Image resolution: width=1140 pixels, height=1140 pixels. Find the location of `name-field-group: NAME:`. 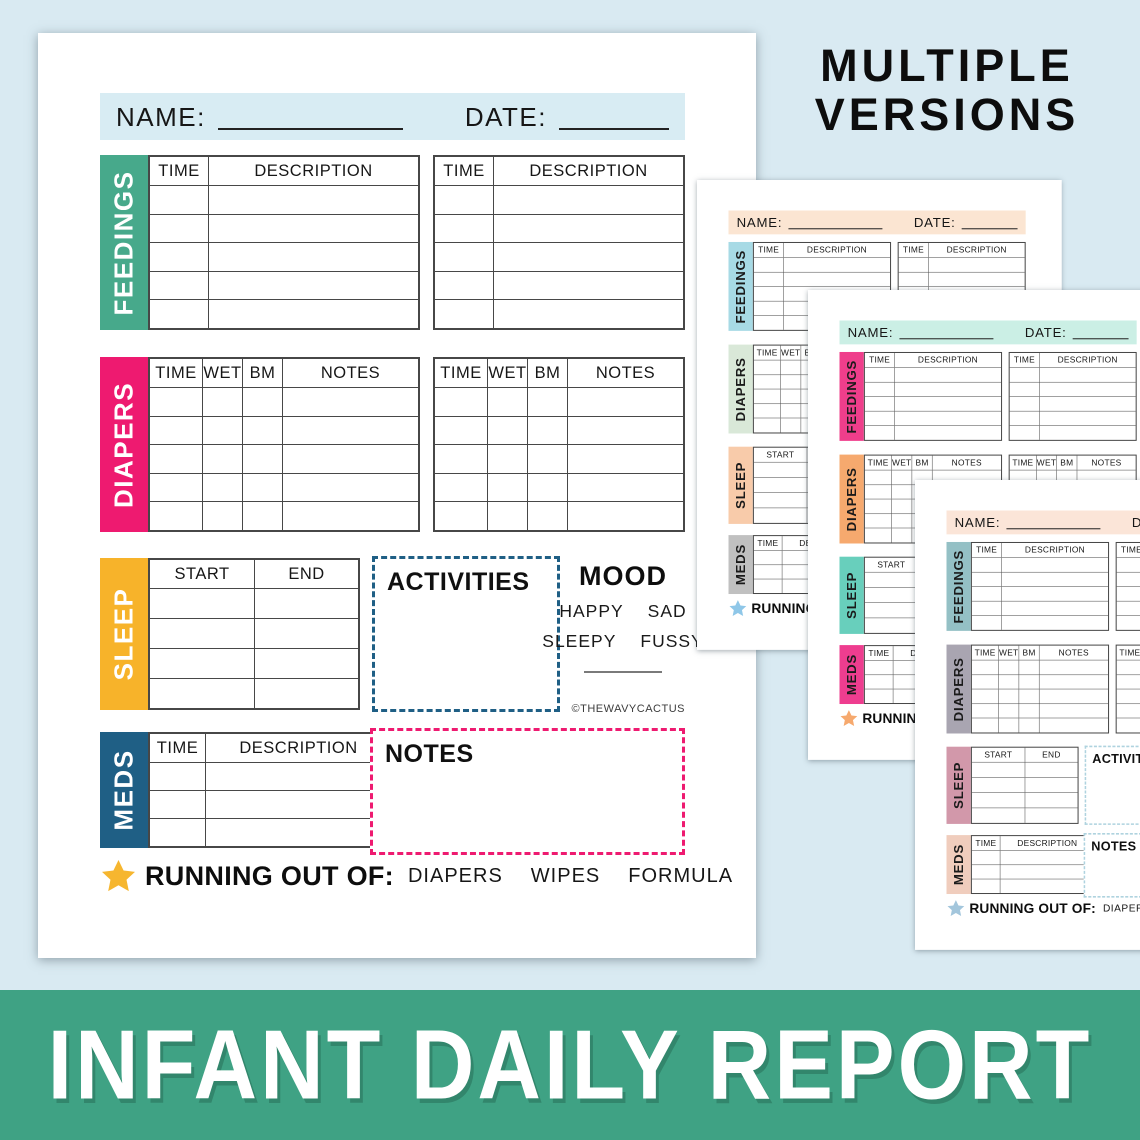

name-field-group: NAME: is located at coordinates (921, 333).